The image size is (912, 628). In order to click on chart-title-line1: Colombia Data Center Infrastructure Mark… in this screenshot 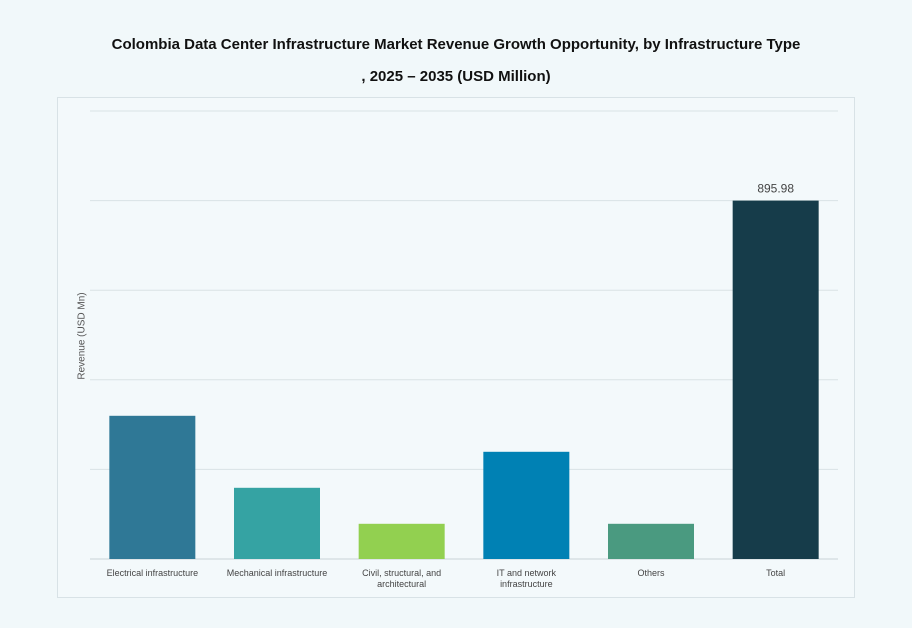, I will do `click(456, 44)`.